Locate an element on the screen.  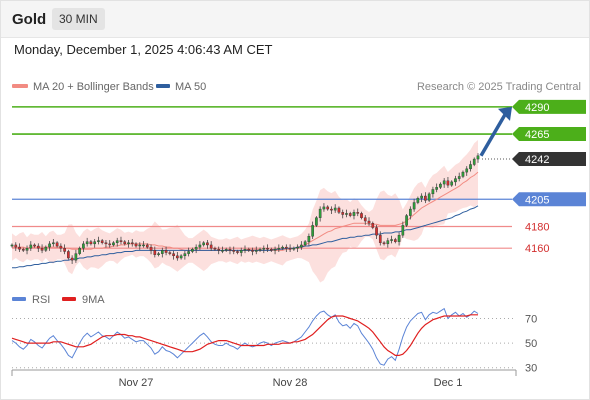
rsi-9ma-line is located at coordinates (244, 335).